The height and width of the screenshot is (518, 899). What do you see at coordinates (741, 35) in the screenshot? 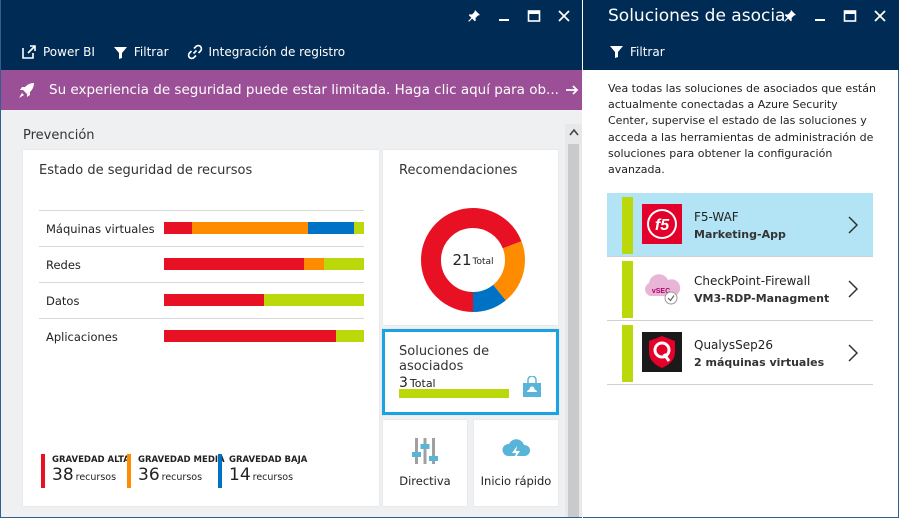
I see `blade-header: Soluciones de asocia... Filtrar` at bounding box center [741, 35].